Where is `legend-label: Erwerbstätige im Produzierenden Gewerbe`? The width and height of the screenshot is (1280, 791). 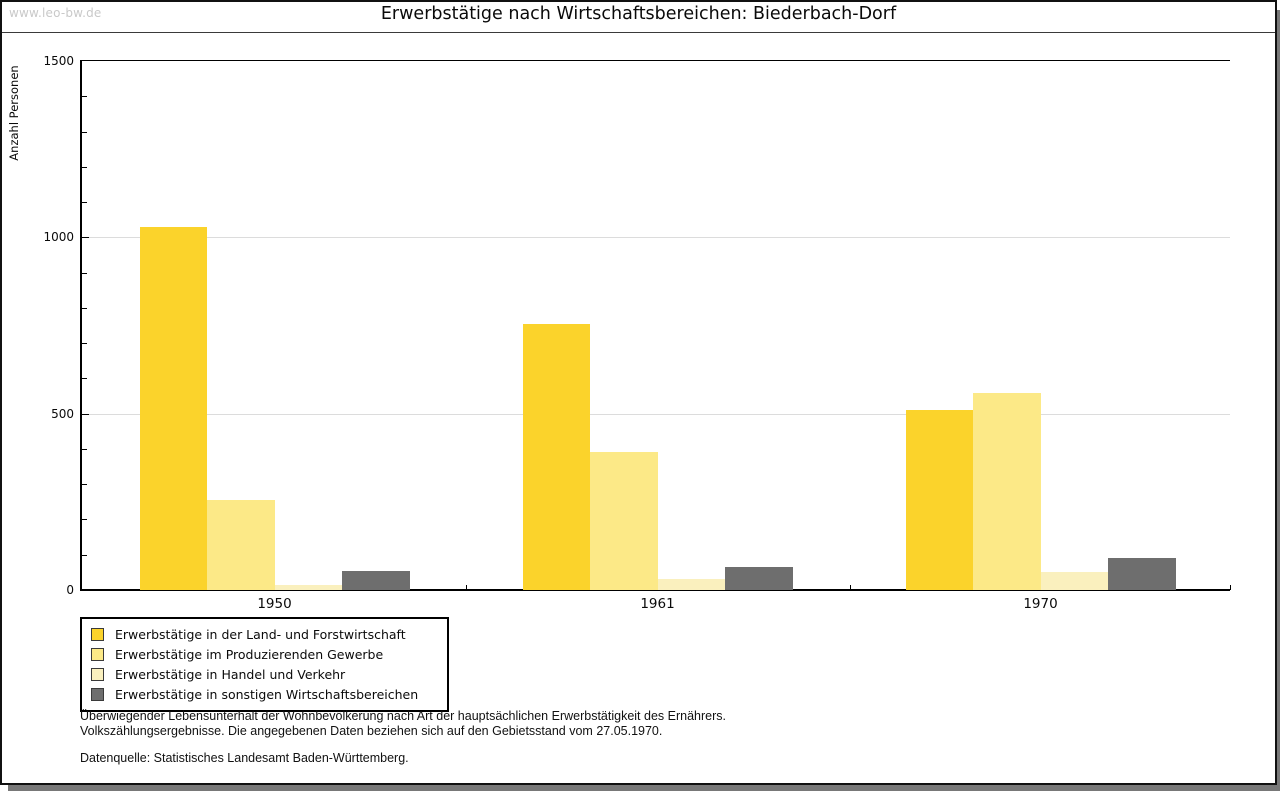 legend-label: Erwerbstätige im Produzierenden Gewerbe is located at coordinates (249, 654).